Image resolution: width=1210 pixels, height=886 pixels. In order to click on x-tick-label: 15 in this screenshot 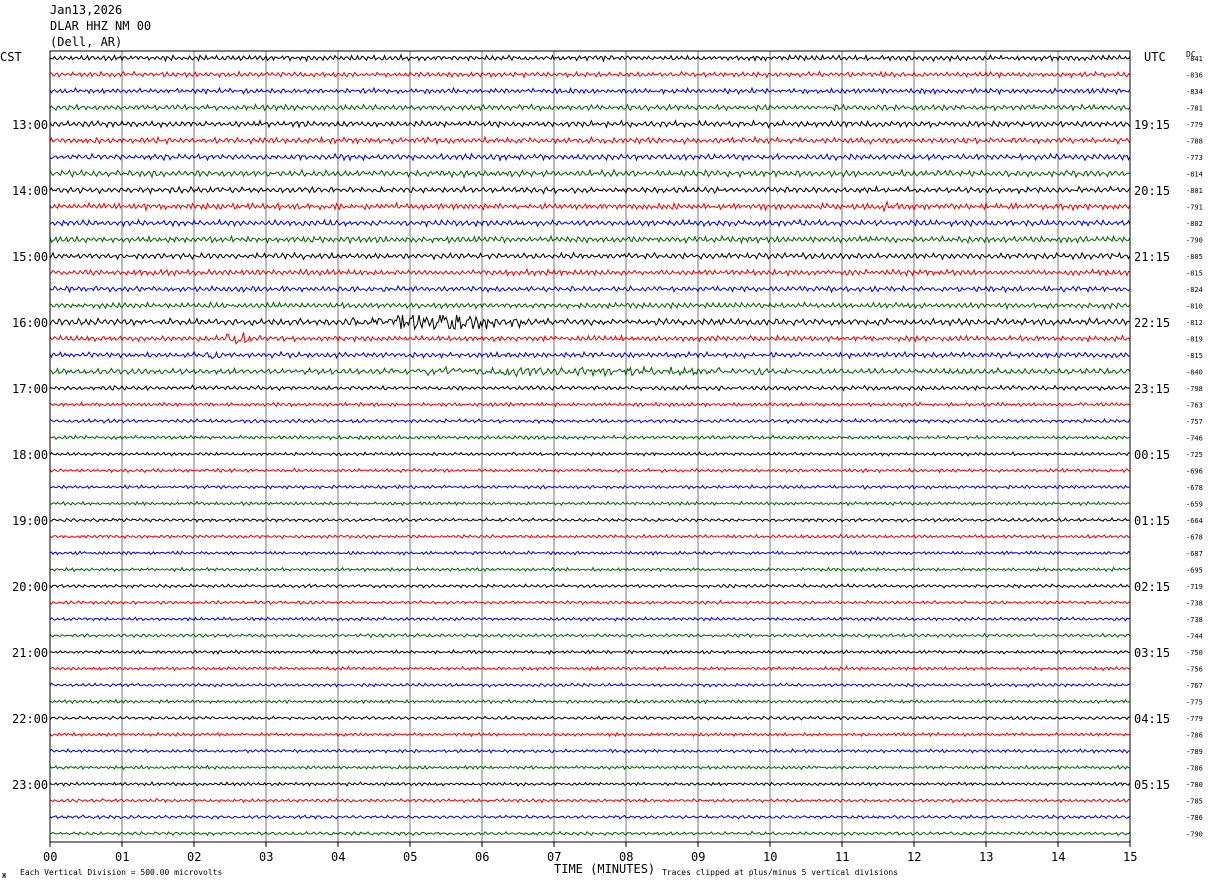, I will do `click(1130, 857)`.